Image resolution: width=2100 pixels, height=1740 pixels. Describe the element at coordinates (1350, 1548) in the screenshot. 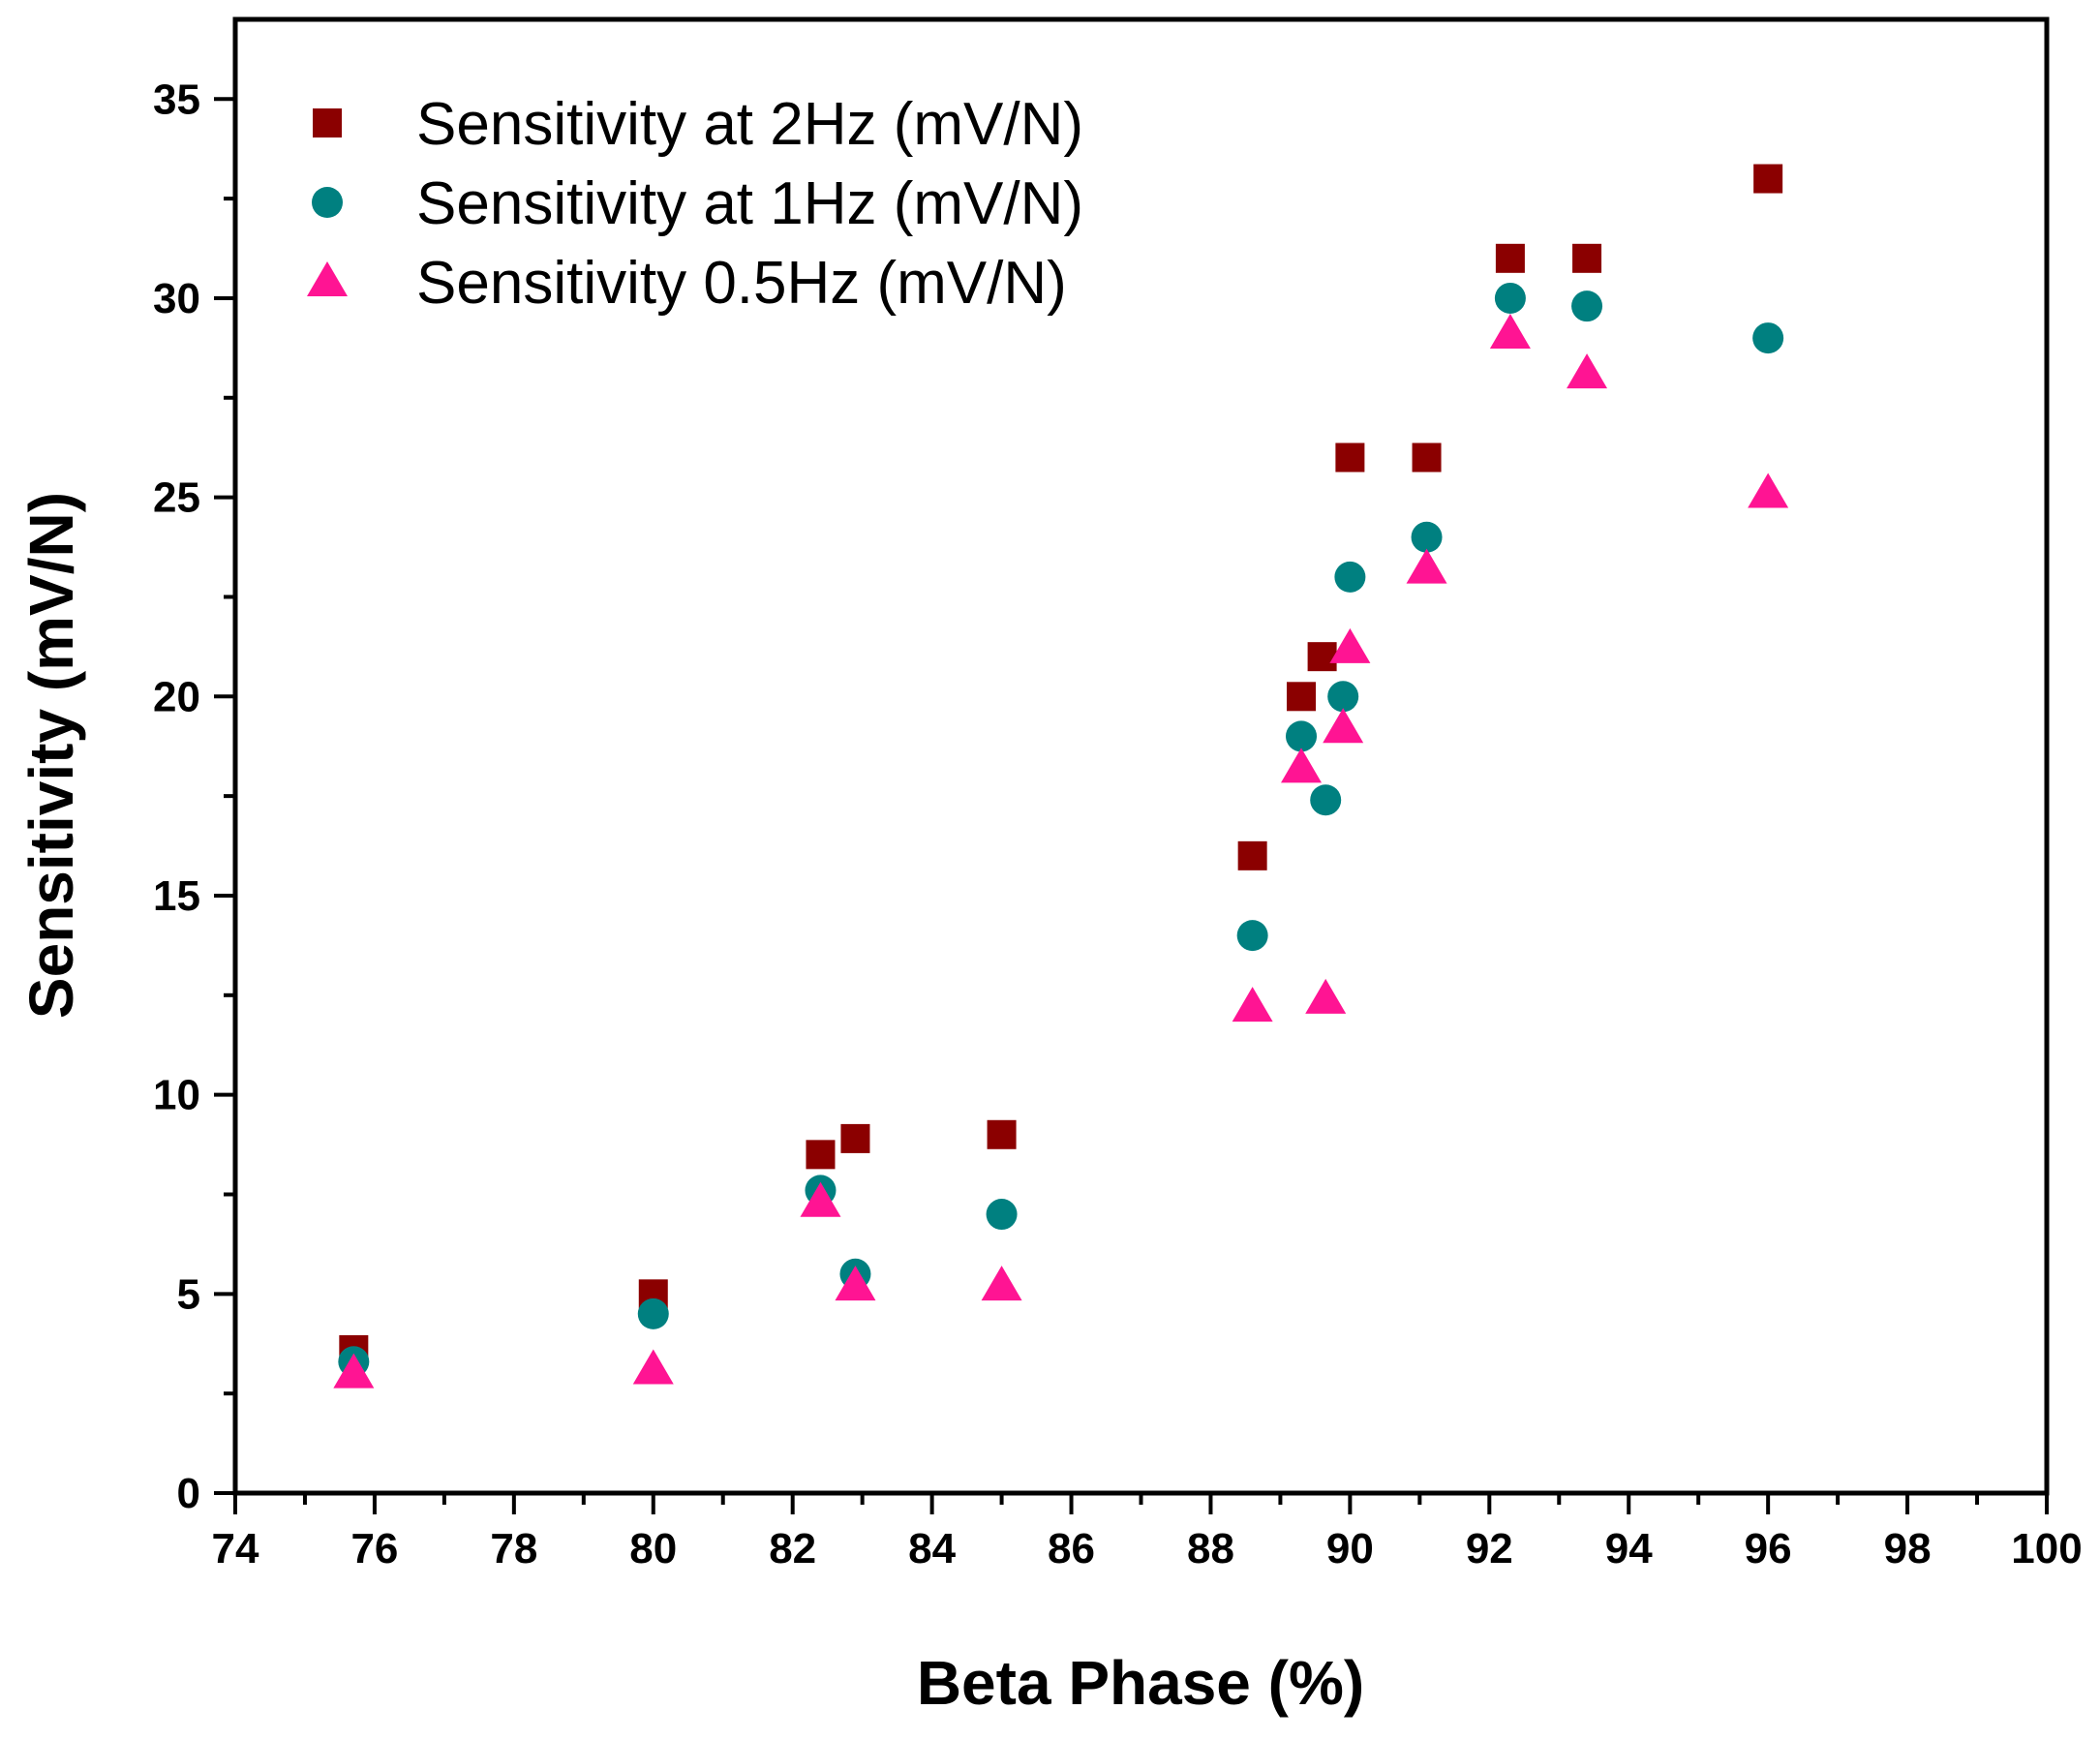

I see `x-tick-label: 90` at that location.